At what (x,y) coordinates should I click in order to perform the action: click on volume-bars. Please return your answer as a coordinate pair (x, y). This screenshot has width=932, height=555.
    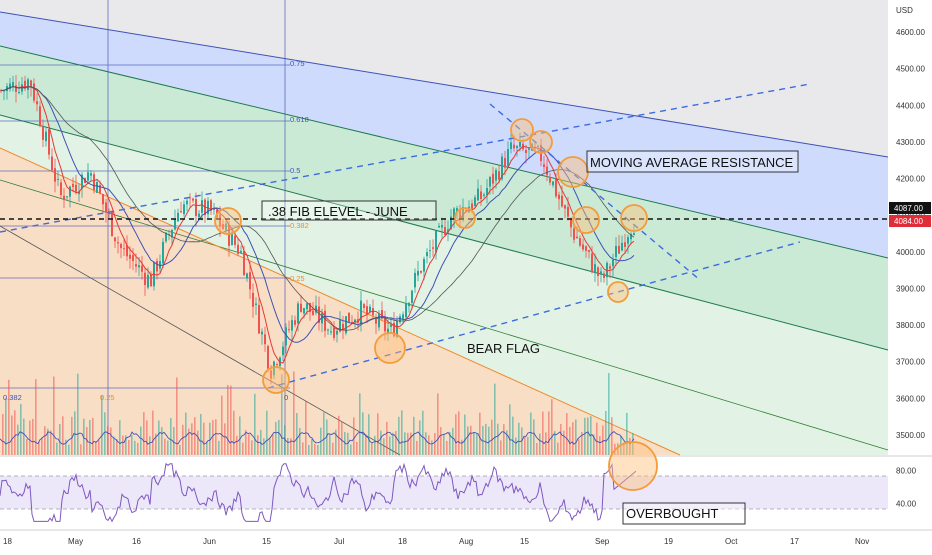
    Looking at the image, I should click on (318, 413).